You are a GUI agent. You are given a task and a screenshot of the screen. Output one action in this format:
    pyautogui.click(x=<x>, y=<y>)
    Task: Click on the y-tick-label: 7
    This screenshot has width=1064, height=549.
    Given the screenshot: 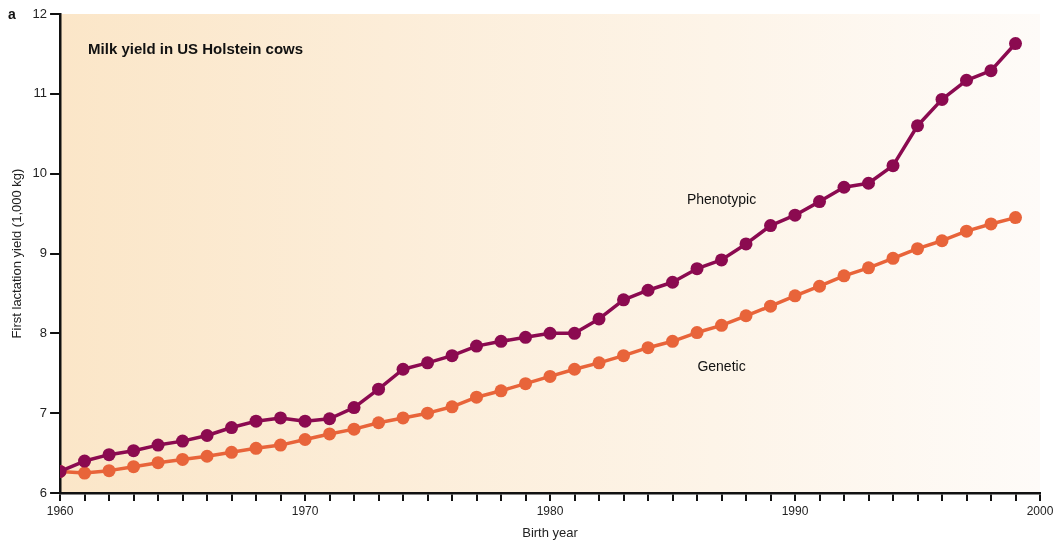 What is the action you would take?
    pyautogui.click(x=43, y=412)
    